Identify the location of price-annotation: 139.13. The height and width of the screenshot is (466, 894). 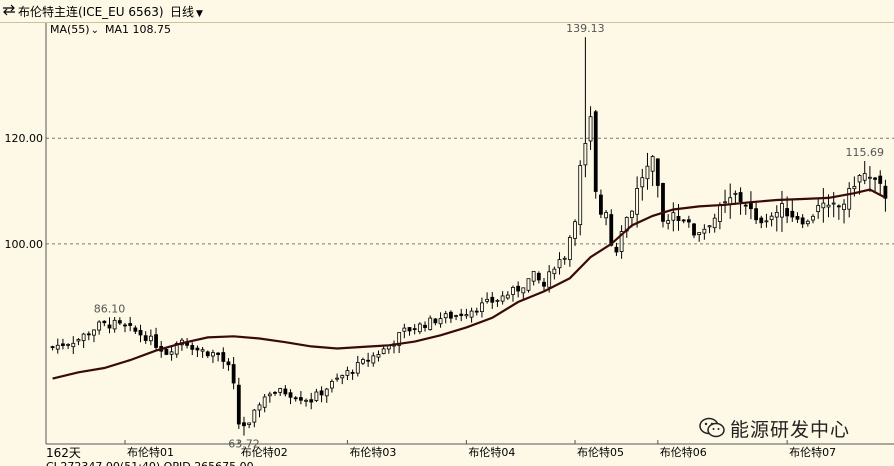
(585, 28).